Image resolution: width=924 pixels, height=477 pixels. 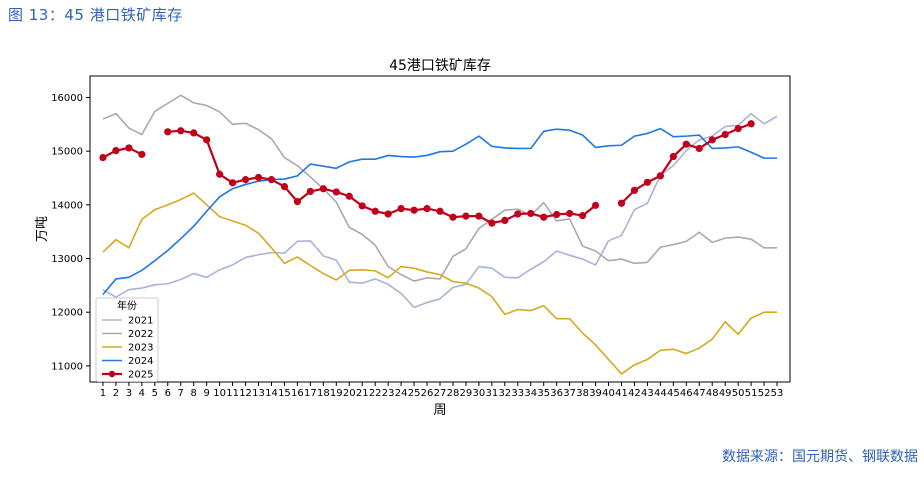 I want to click on x-tick-label: 33, so click(x=517, y=393).